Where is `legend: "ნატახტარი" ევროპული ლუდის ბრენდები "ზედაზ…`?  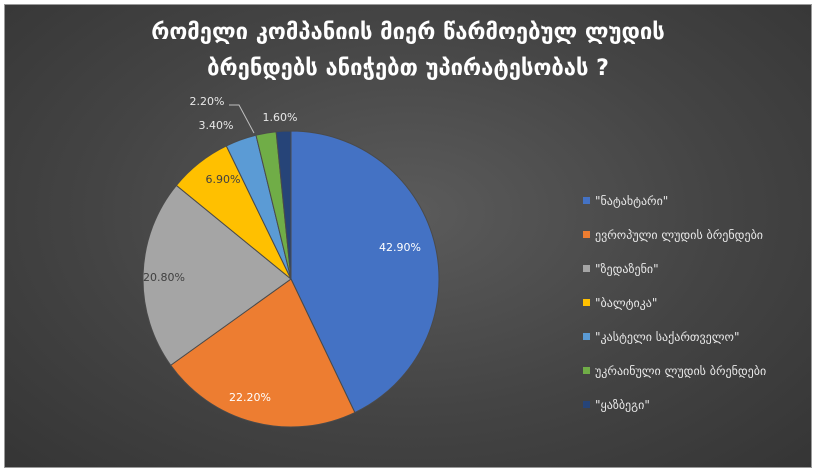 legend: "ნატახტარი" ევროპული ლუდის ბრენდები "ზედაზ… is located at coordinates (695, 307).